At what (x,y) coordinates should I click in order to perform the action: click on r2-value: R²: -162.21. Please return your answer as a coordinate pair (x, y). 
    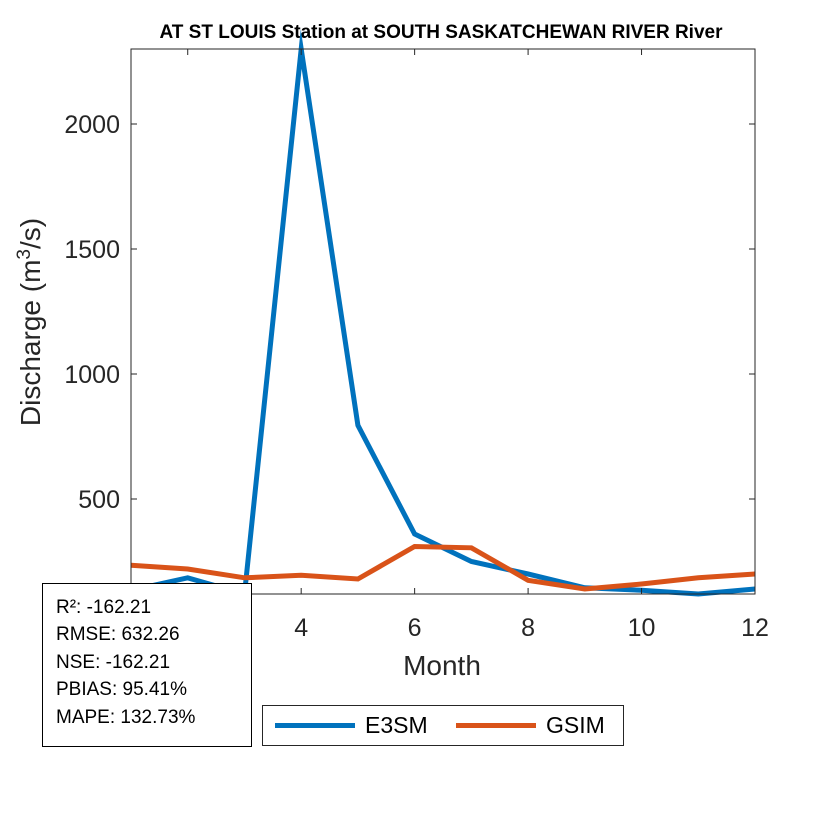
    Looking at the image, I should click on (104, 607).